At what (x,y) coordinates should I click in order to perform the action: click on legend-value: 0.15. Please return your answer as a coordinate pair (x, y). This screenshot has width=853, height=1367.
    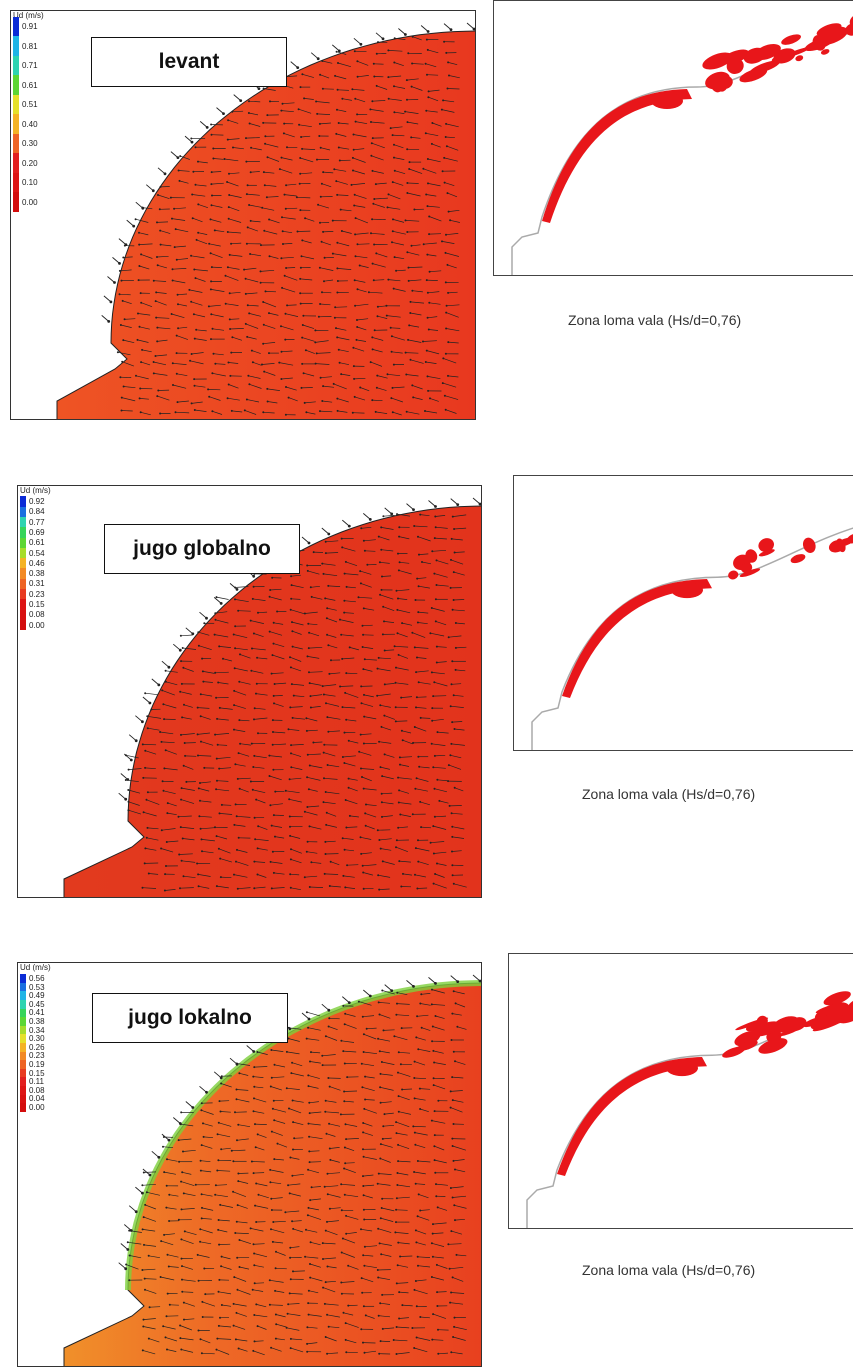
    Looking at the image, I should click on (37, 604).